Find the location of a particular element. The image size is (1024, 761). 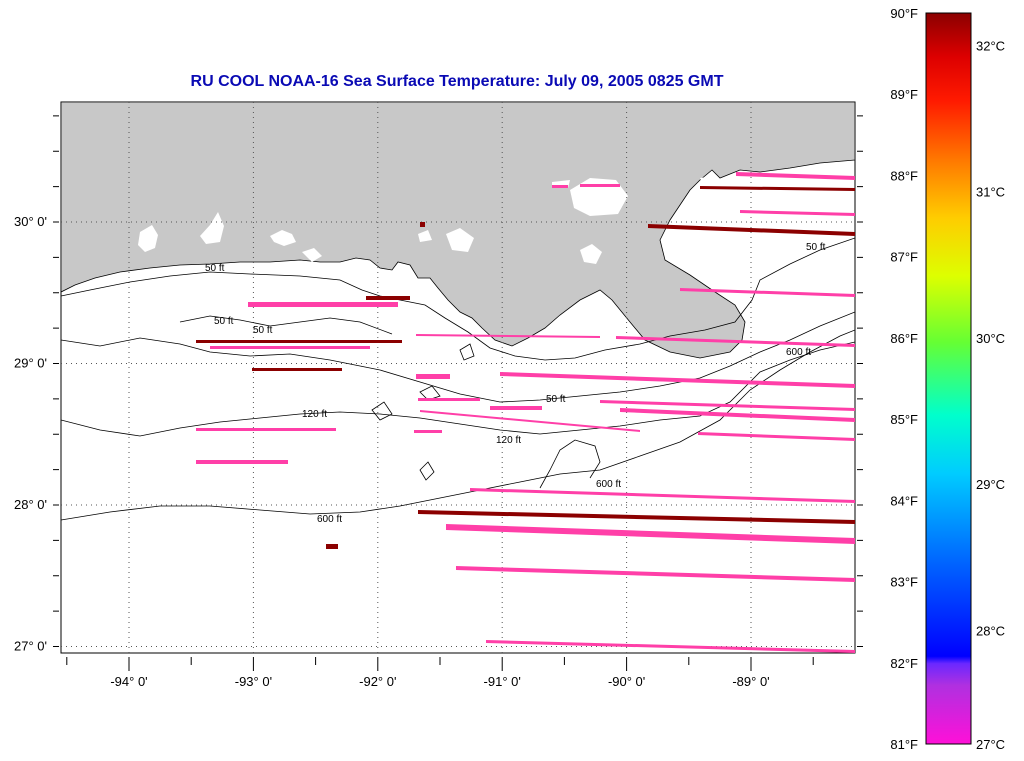

colorbar-c-label: 32°C is located at coordinates (990, 45).